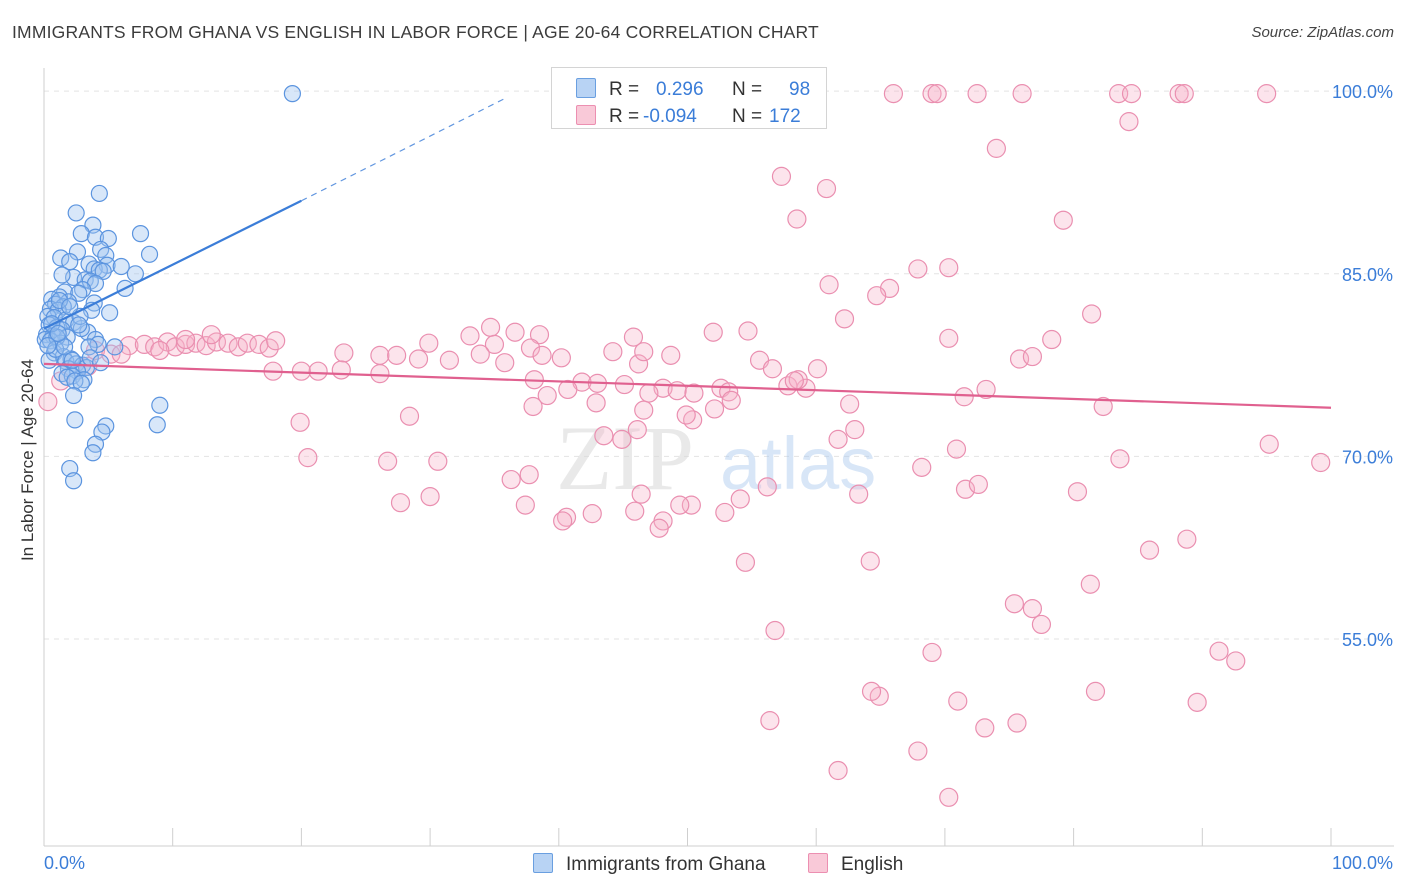 This screenshot has width=1406, height=892. Describe the element at coordinates (670, 116) in the screenshot. I see `legend-r-value: -0.094` at that location.